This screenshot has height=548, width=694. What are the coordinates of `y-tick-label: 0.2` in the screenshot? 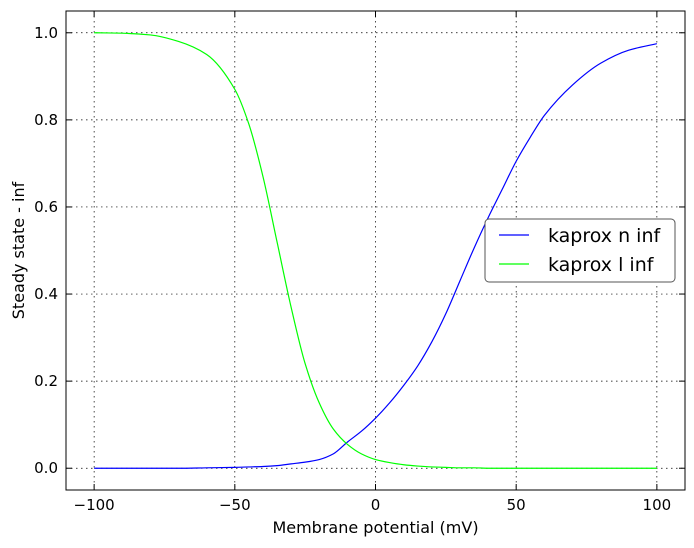 It's located at (46, 381).